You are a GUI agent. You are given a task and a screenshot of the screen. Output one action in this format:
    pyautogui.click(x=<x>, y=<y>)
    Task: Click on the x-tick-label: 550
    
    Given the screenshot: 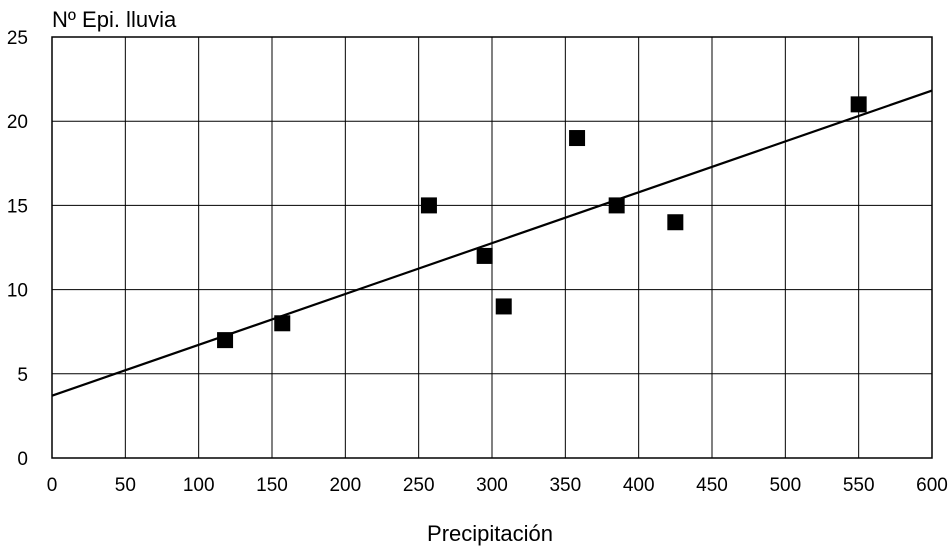 What is the action you would take?
    pyautogui.click(x=859, y=485)
    